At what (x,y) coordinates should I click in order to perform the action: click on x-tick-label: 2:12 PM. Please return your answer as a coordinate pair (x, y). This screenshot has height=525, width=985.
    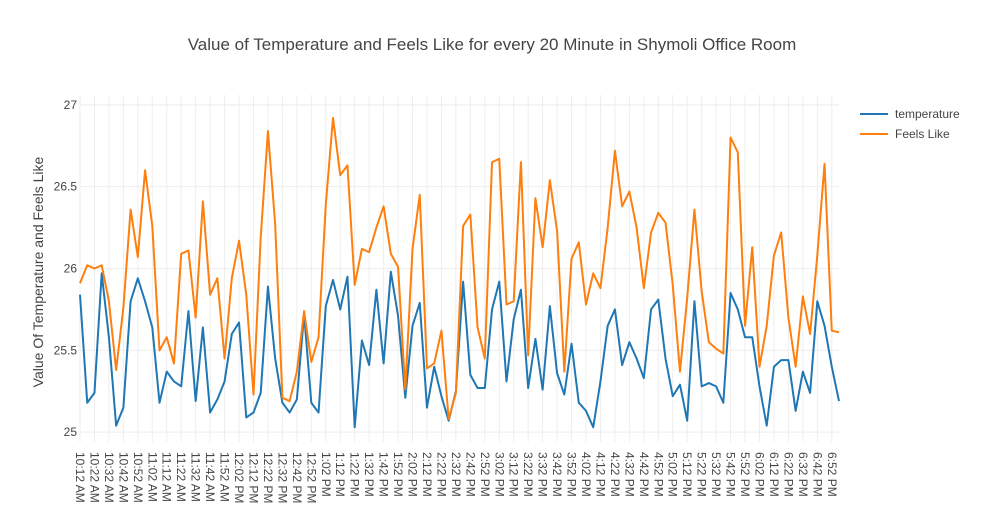
    Looking at the image, I should click on (427, 474).